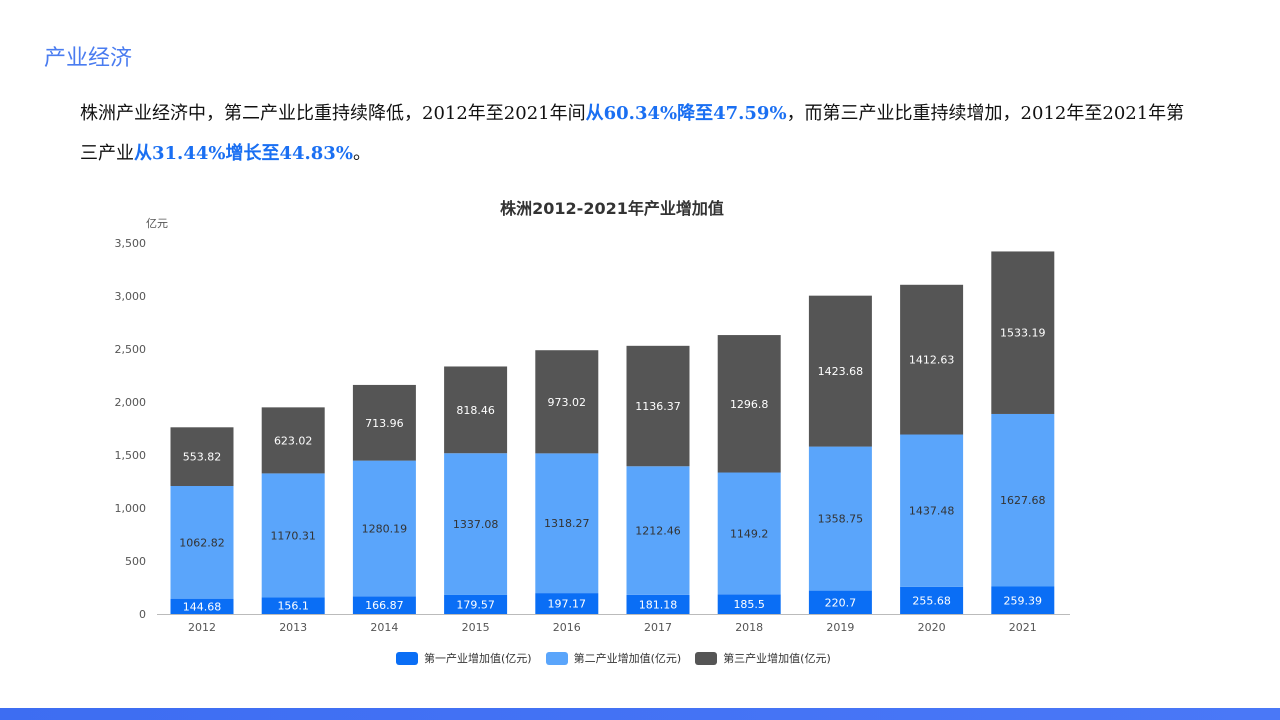  I want to click on page-title: 产业经济, so click(88, 58).